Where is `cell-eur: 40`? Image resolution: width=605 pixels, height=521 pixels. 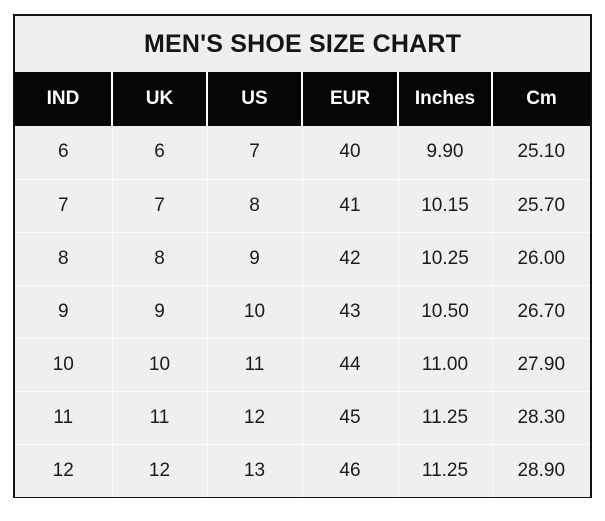
cell-eur: 40 is located at coordinates (350, 153).